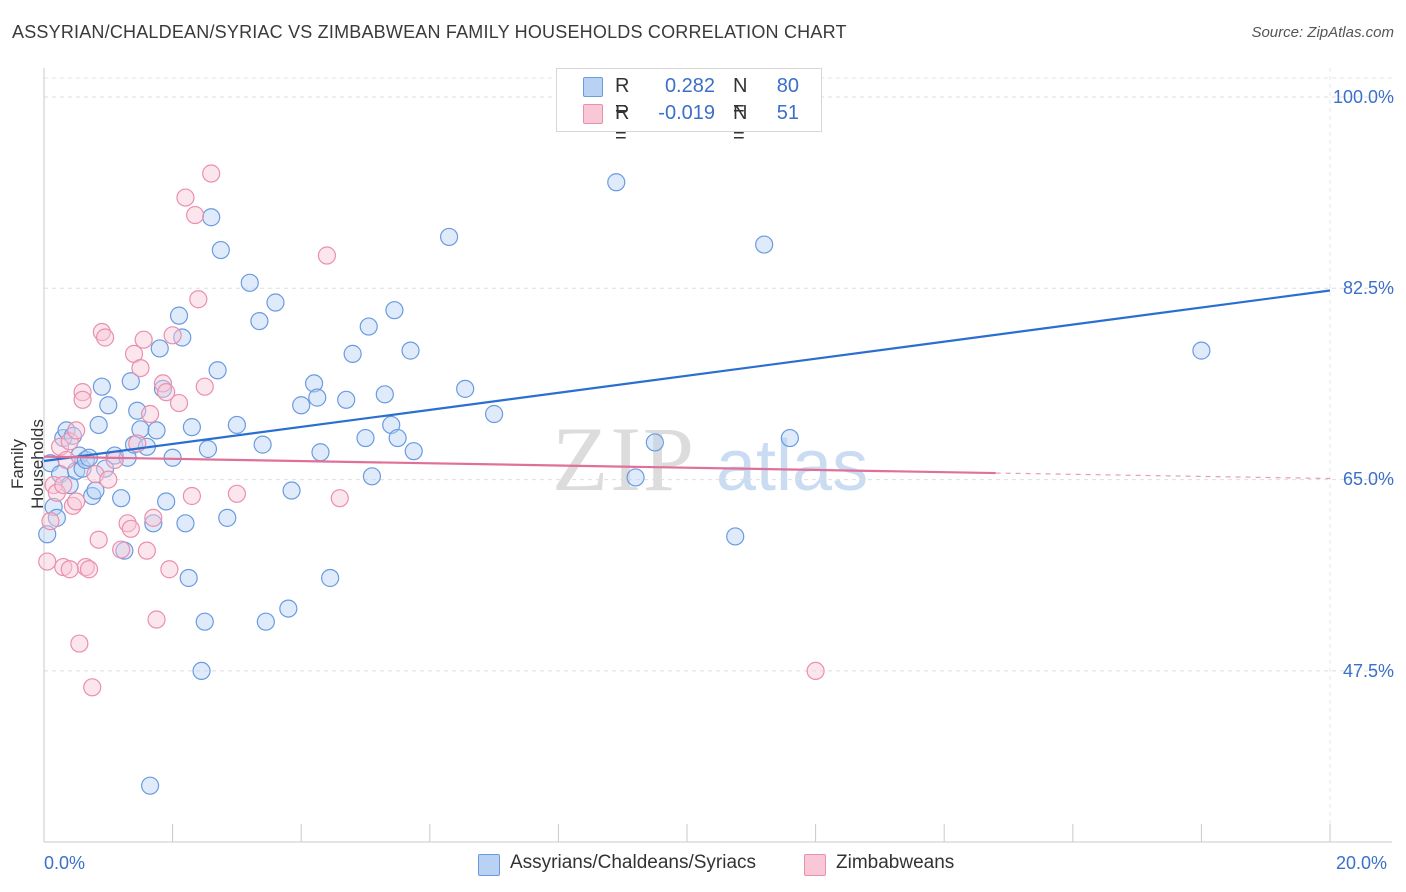 The width and height of the screenshot is (1406, 892). Describe the element at coordinates (787, 86) in the screenshot. I see `legend-n-value: 80` at that location.